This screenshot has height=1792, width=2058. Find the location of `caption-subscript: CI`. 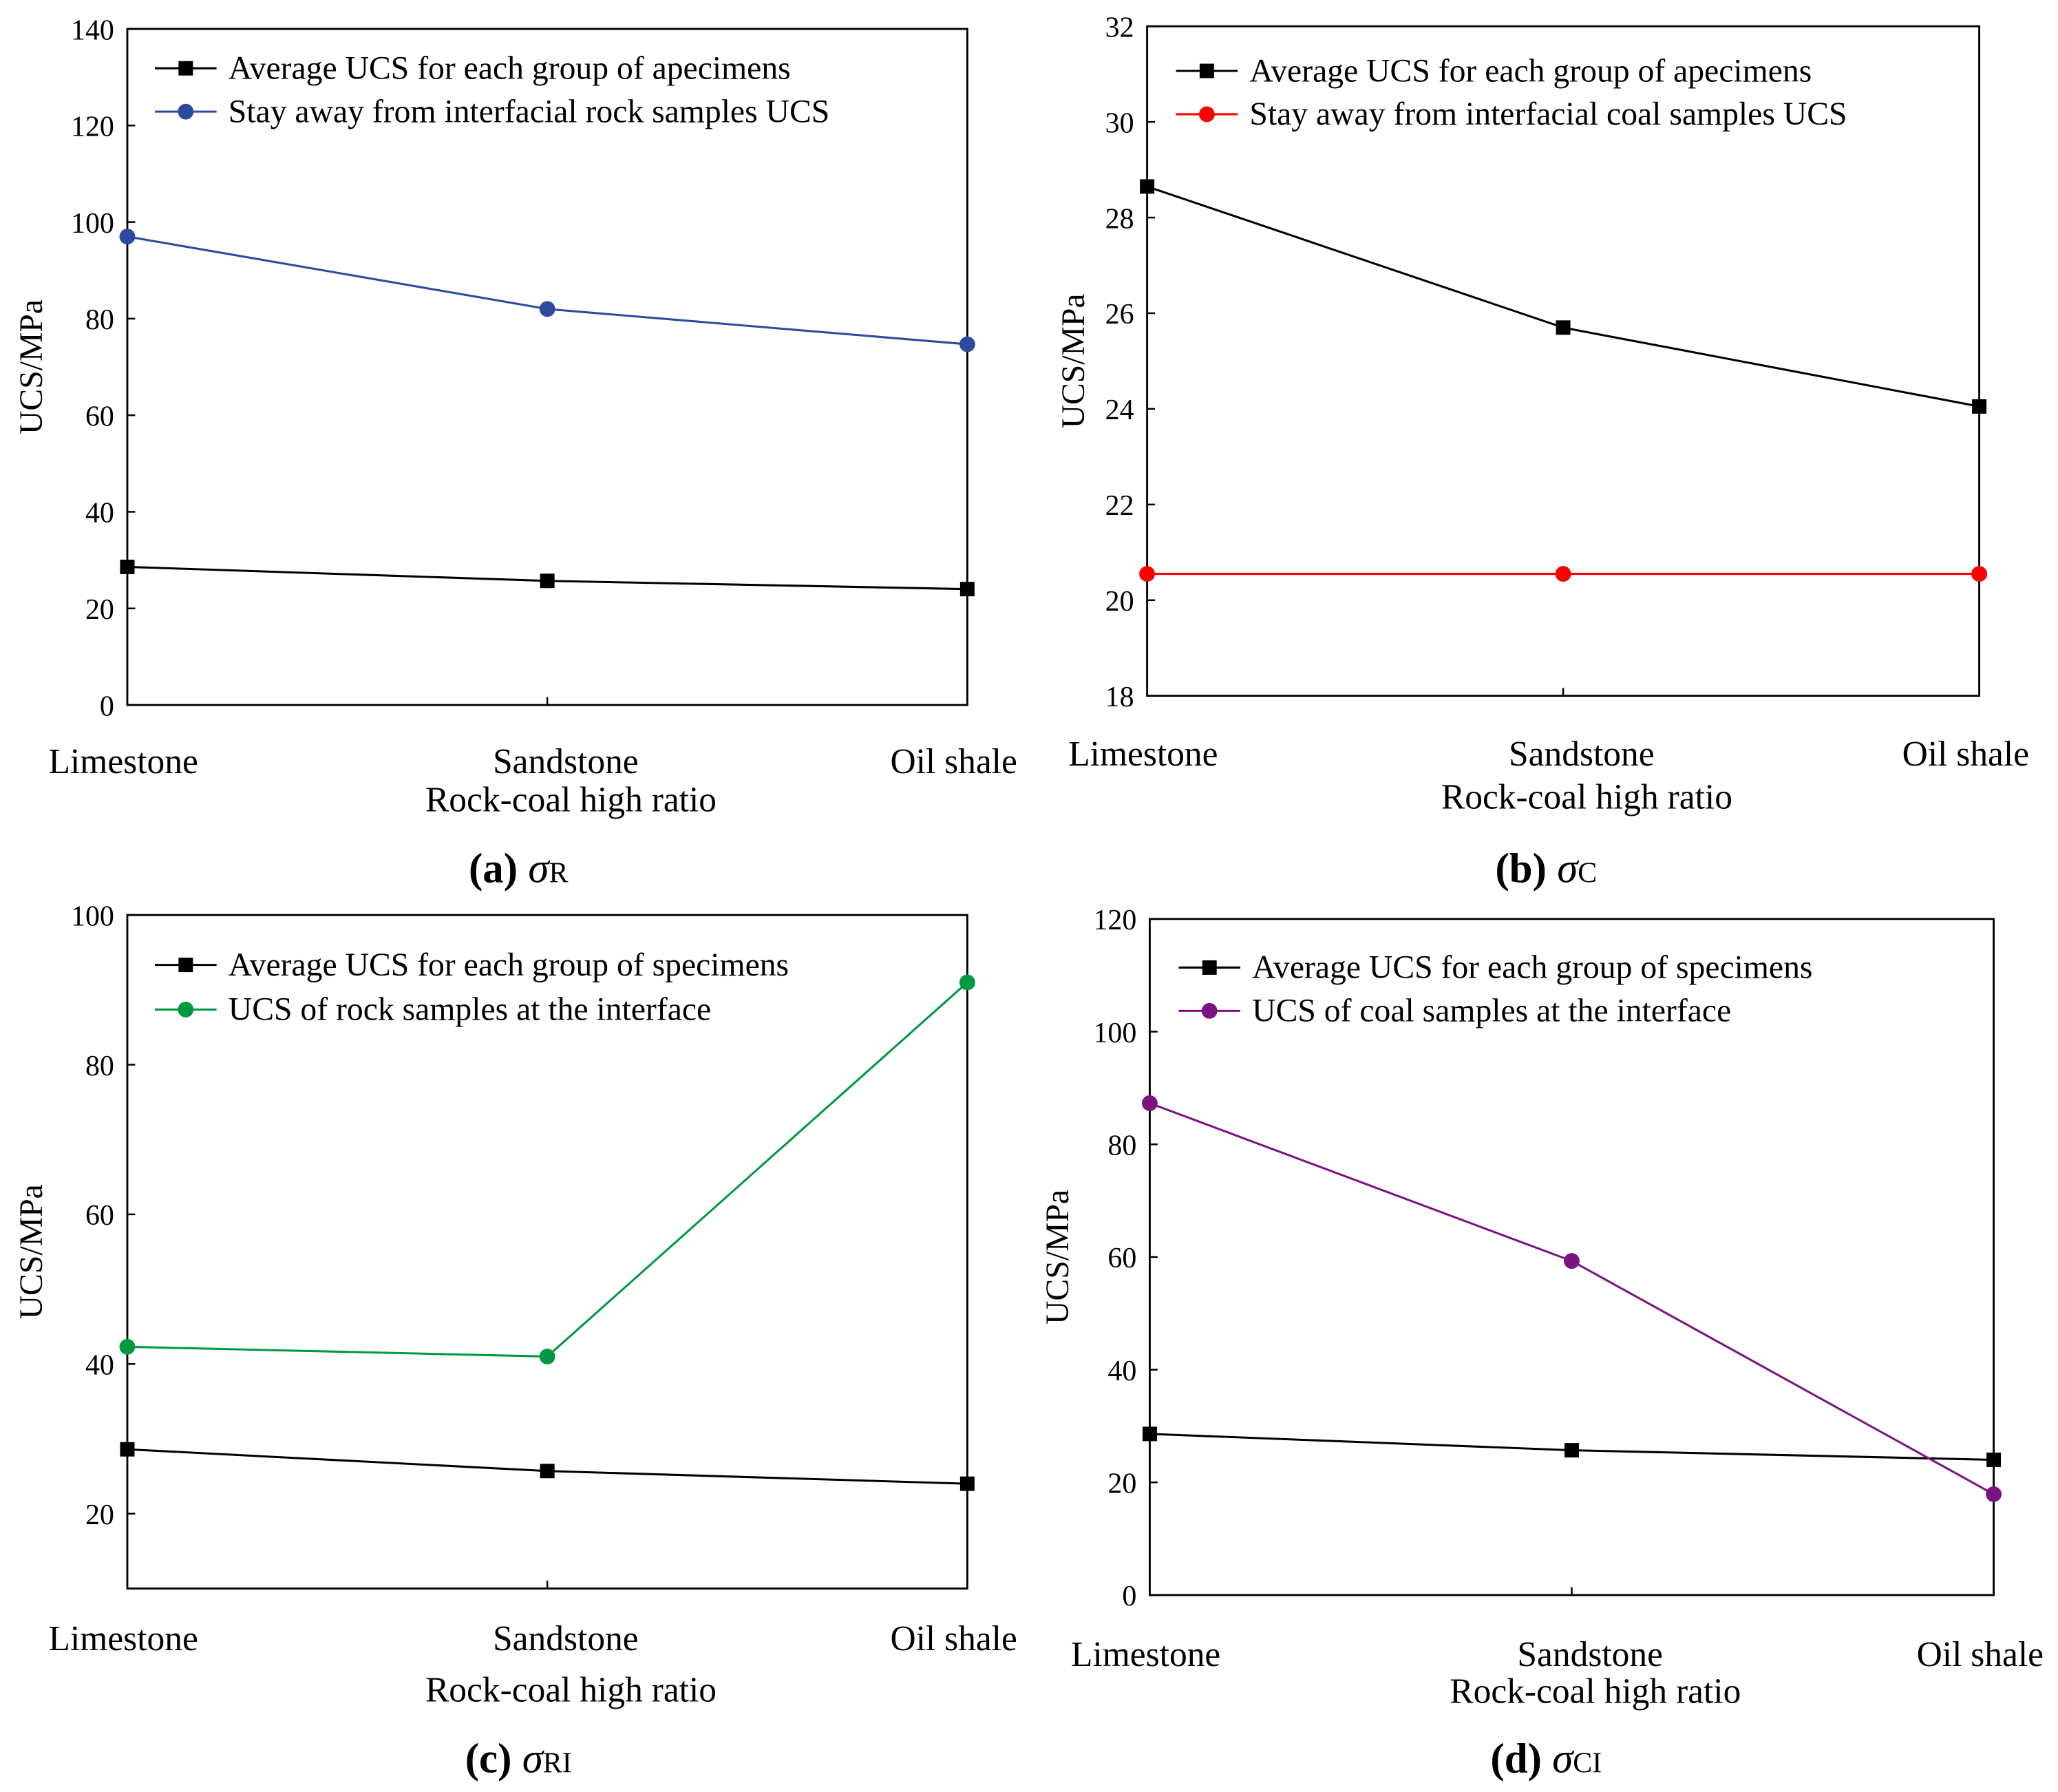

caption-subscript: CI is located at coordinates (1587, 1763).